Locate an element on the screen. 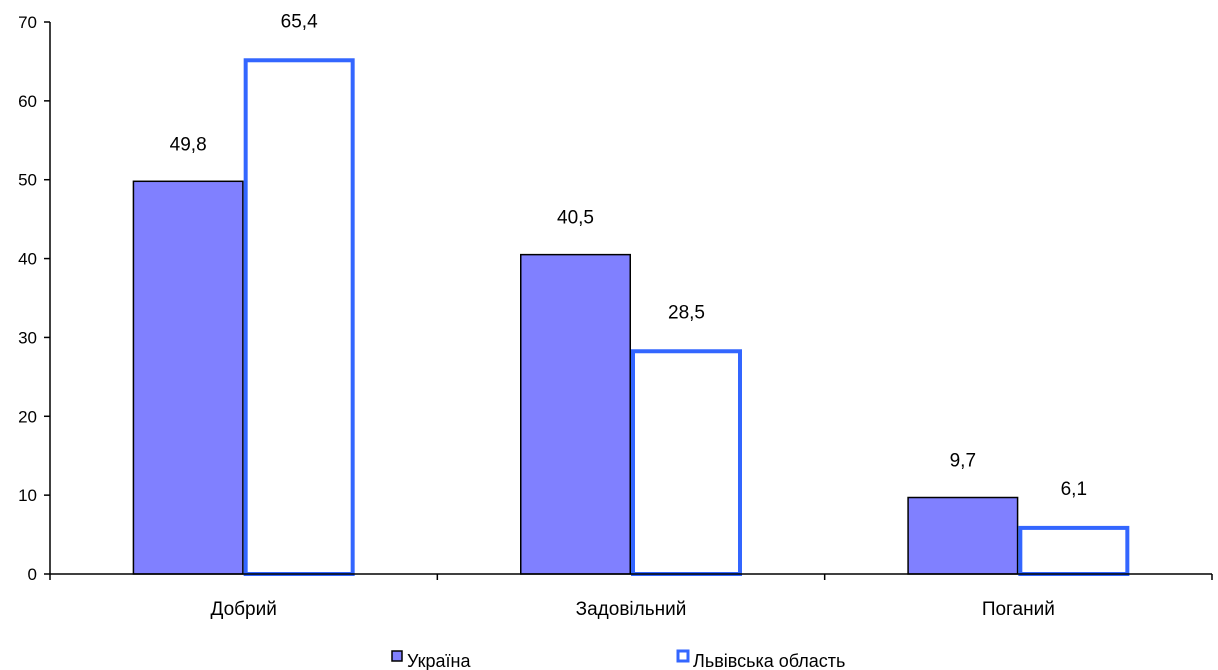  data-label: 49,8 is located at coordinates (188, 144).